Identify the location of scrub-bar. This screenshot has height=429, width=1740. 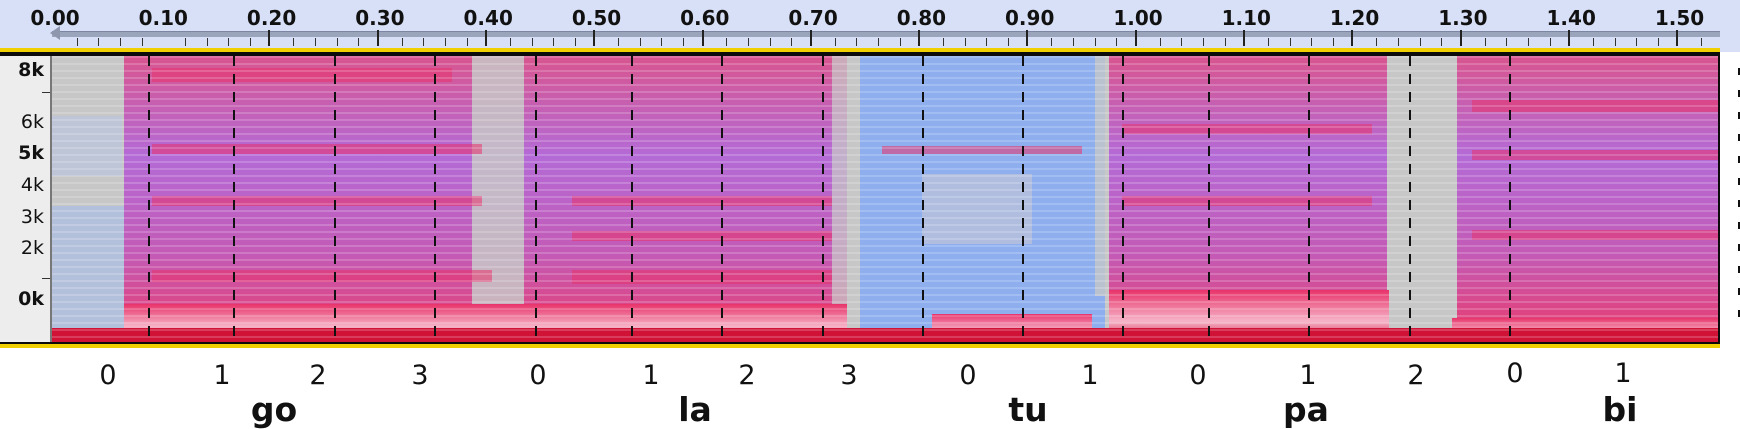
(886, 34).